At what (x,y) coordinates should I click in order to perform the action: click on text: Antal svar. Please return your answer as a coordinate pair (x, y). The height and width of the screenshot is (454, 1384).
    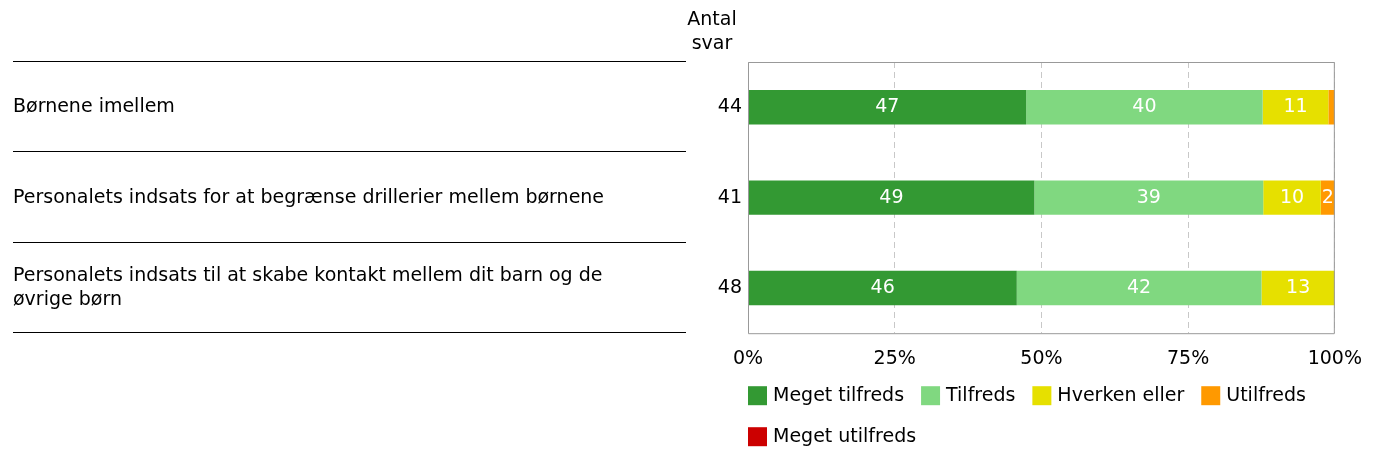
    Looking at the image, I should click on (712, 29).